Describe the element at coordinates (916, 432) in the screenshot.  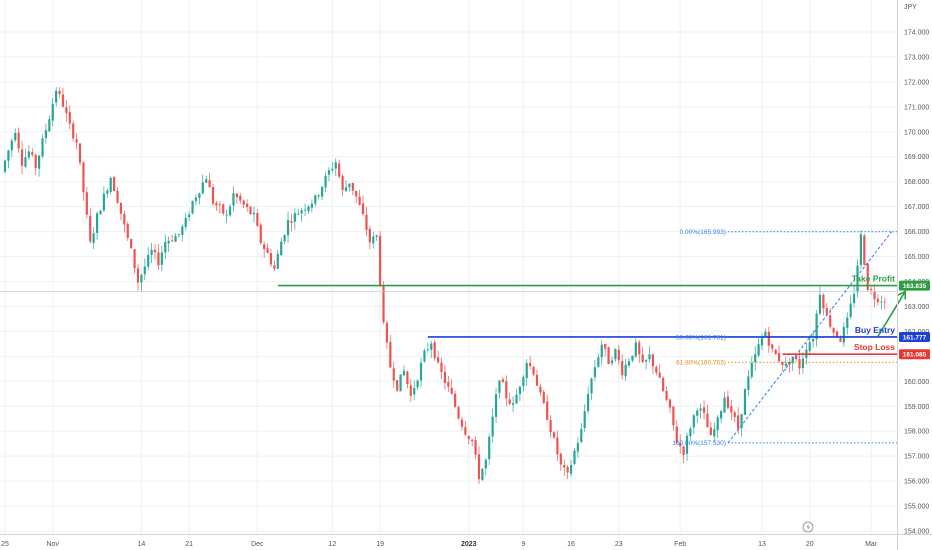
I see `y-tick-label: 158.000` at that location.